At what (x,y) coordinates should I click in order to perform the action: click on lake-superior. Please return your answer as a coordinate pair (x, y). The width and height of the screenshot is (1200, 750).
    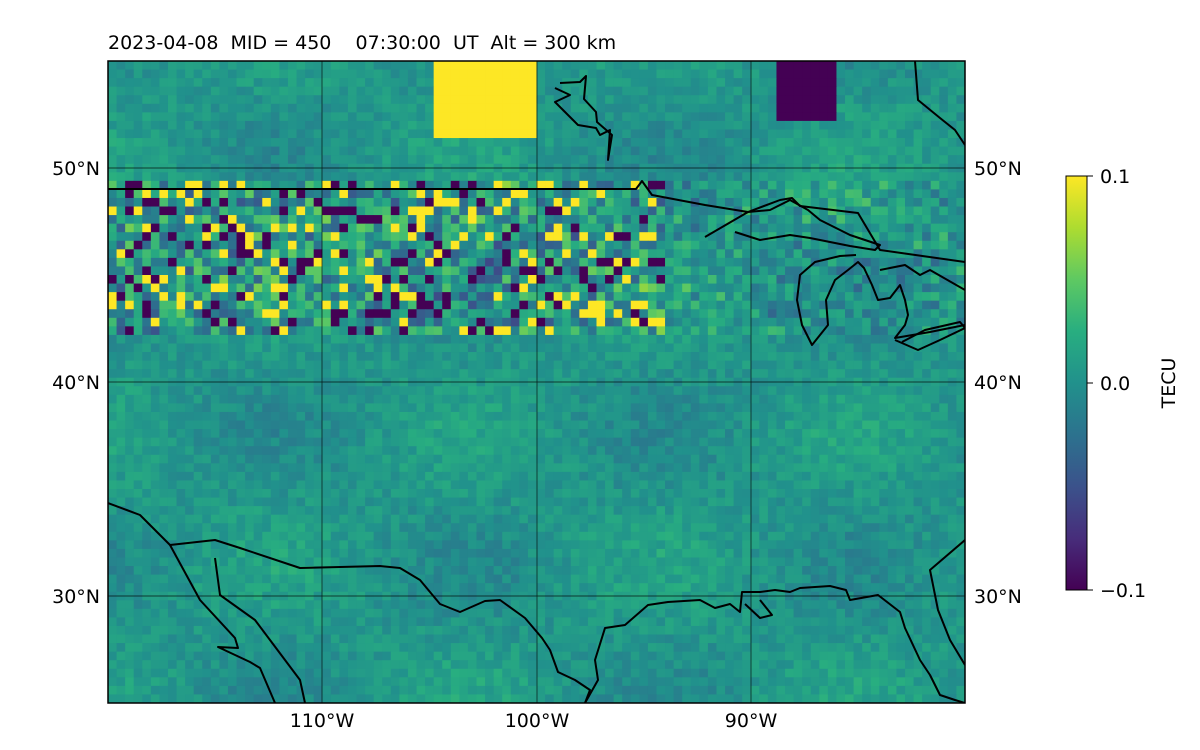
    Looking at the image, I should click on (792, 225).